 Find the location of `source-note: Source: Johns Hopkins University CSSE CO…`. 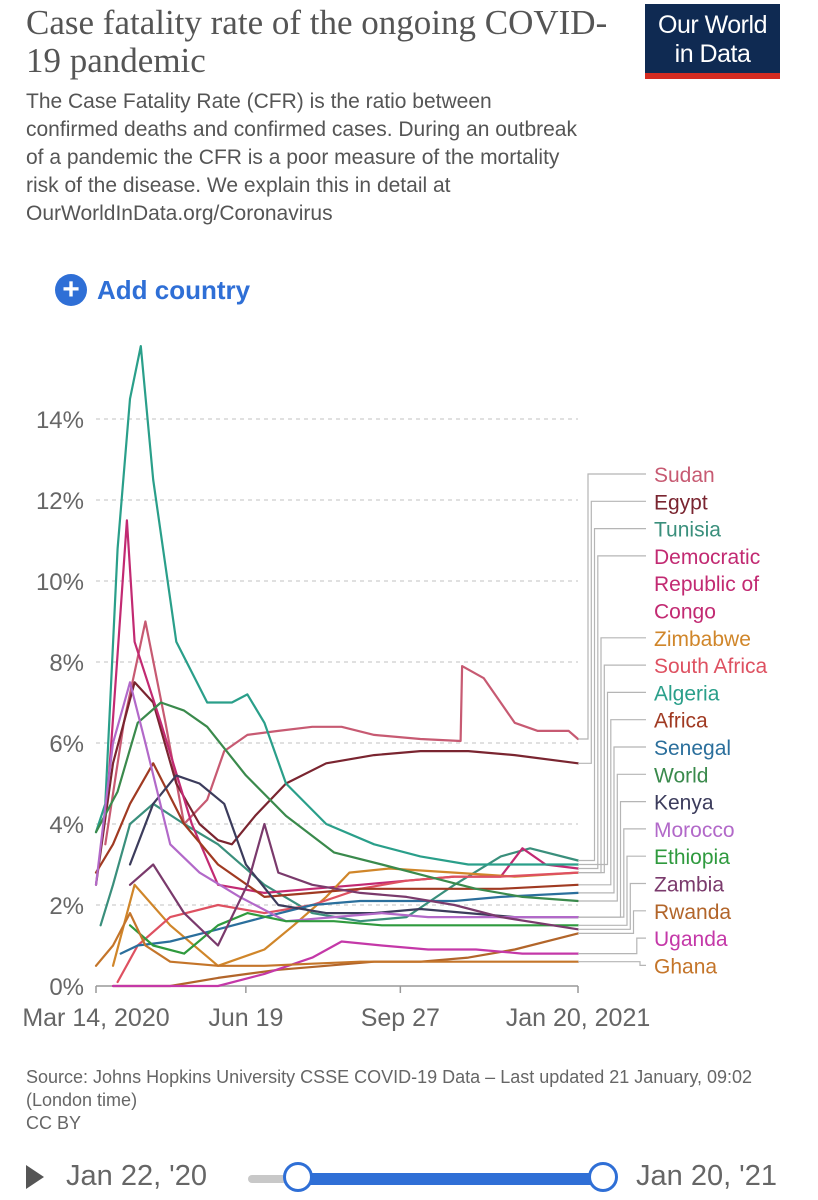

source-note: Source: Johns Hopkins University CSSE CO… is located at coordinates (396, 1100).